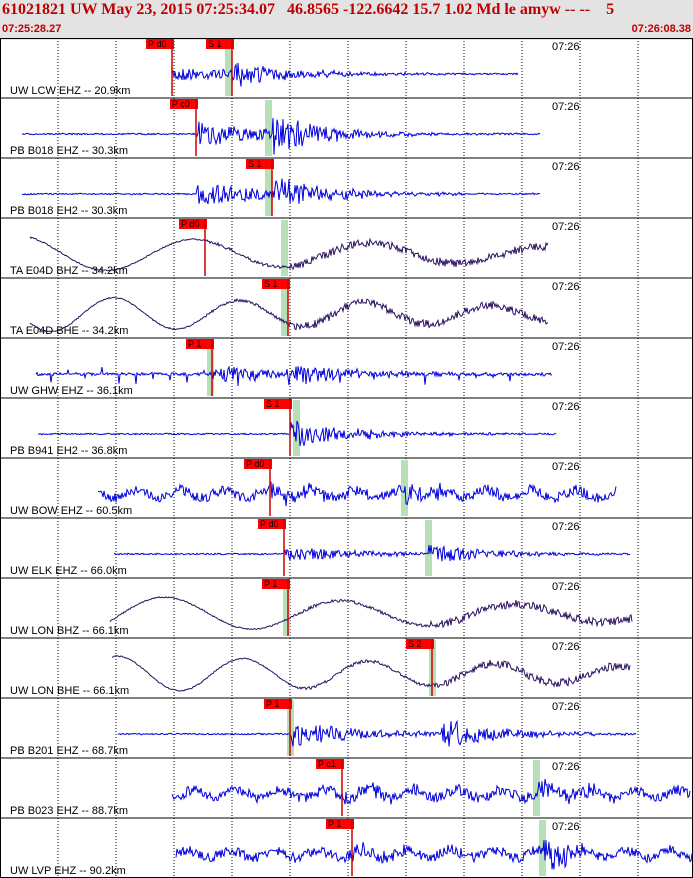 Image resolution: width=693 pixels, height=878 pixels. Describe the element at coordinates (68, 571) in the screenshot. I see `station-label: UW ELK EHZ -- 66.0km` at that location.